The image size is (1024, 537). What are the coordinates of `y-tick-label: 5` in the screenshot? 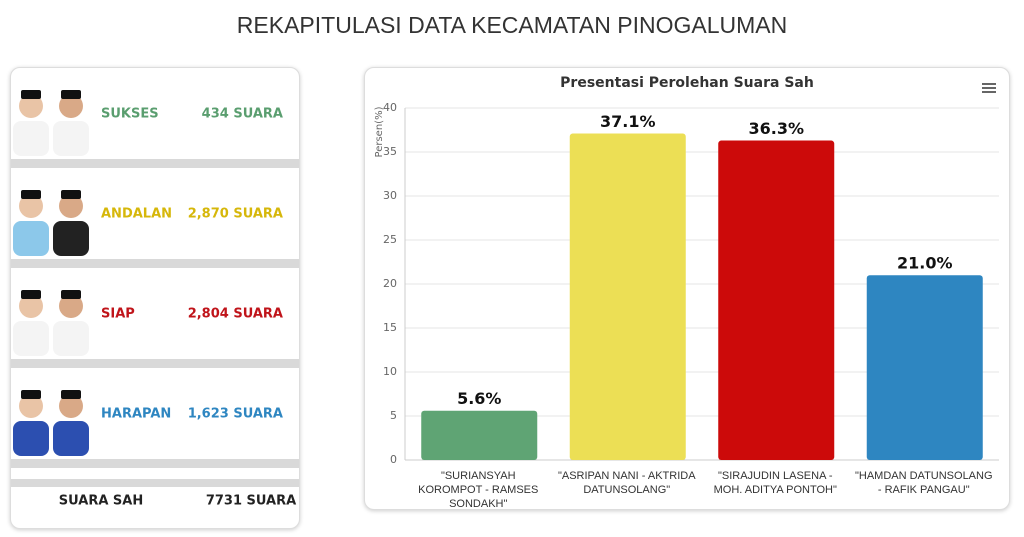 It's located at (393, 415).